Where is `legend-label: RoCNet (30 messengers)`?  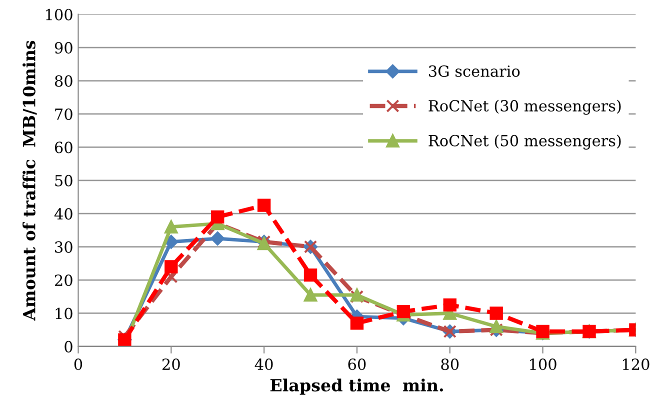 legend-label: RoCNet (30 messengers) is located at coordinates (524, 107).